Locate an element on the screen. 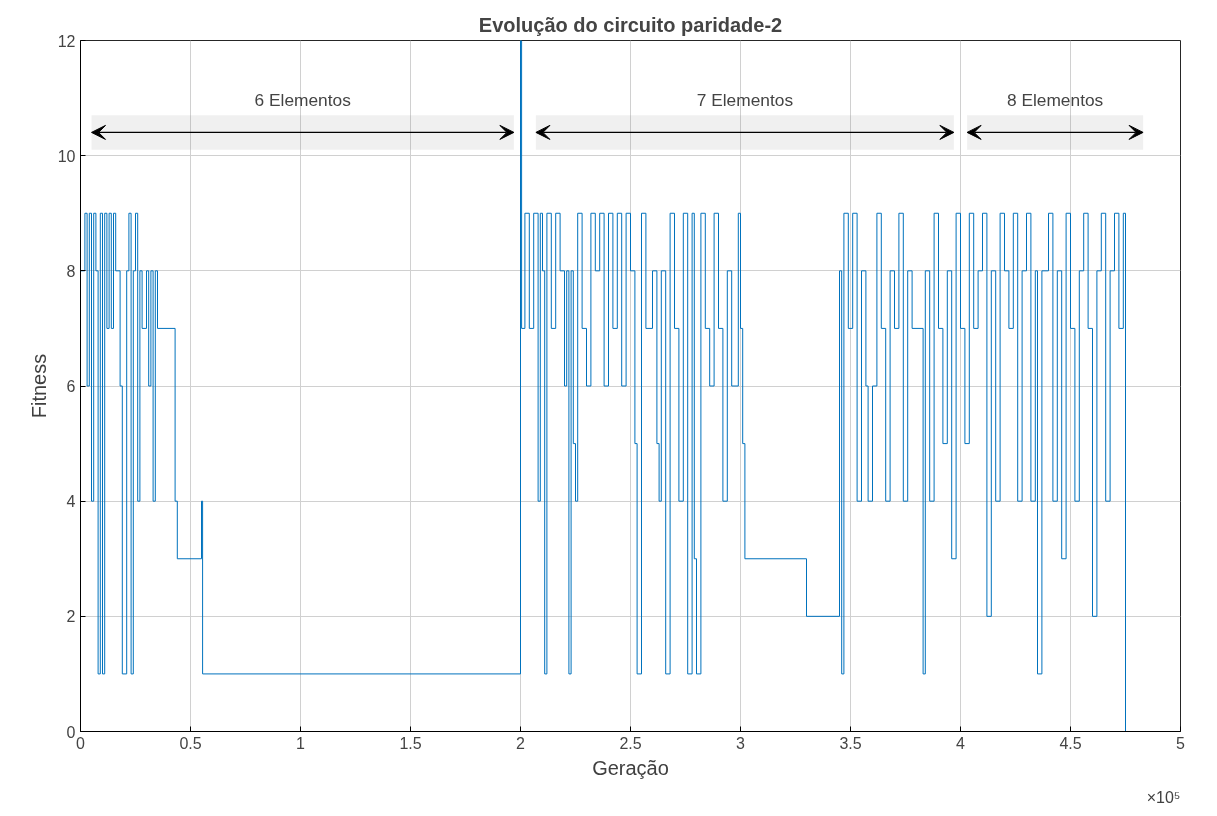 The image size is (1217, 816). y-tick-label: 12 is located at coordinates (66, 41).